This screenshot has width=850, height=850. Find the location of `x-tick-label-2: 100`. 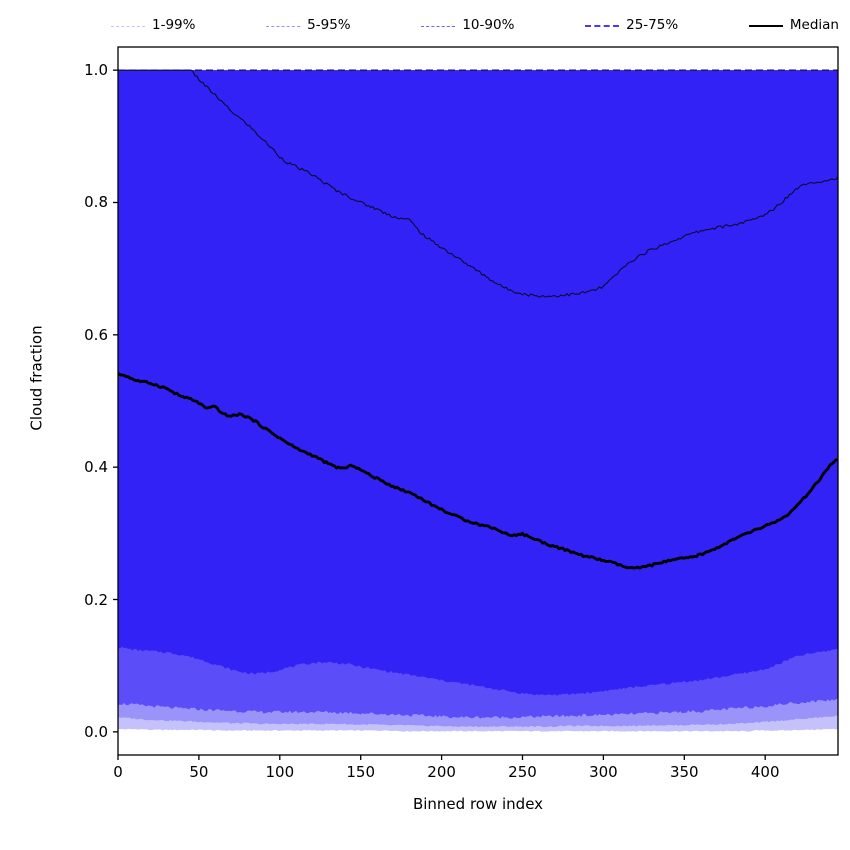

x-tick-label-2: 100 is located at coordinates (280, 772).